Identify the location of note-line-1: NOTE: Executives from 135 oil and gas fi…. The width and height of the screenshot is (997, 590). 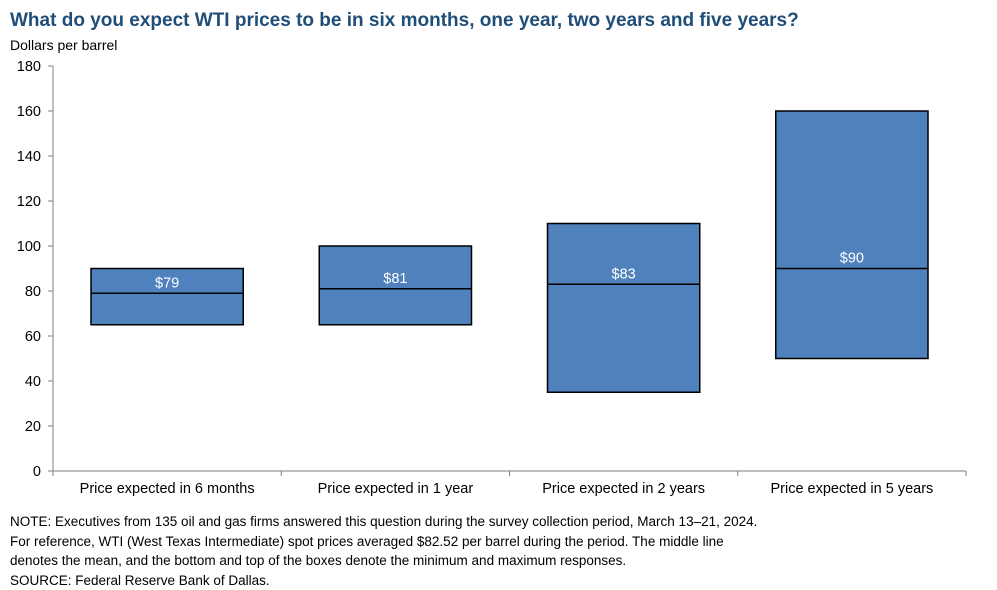
(500, 522).